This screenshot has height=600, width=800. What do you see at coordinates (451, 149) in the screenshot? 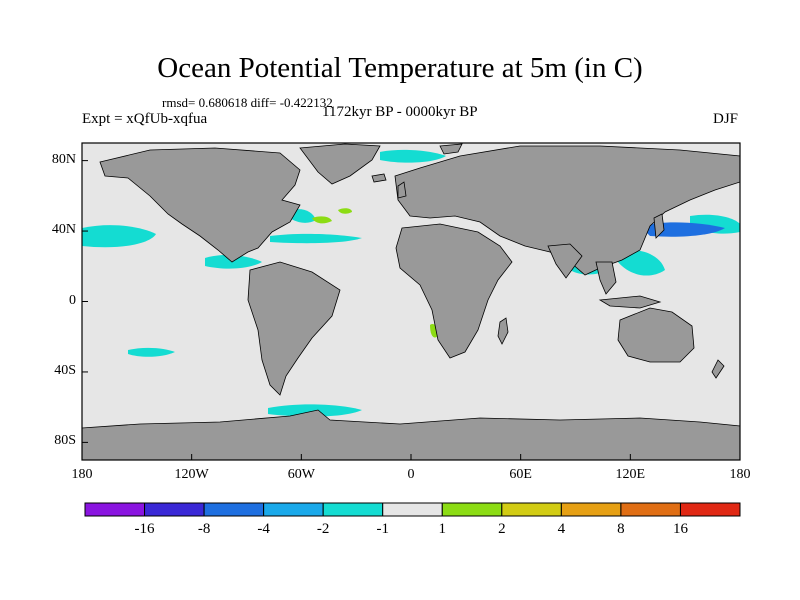
I see `land-svalbard` at bounding box center [451, 149].